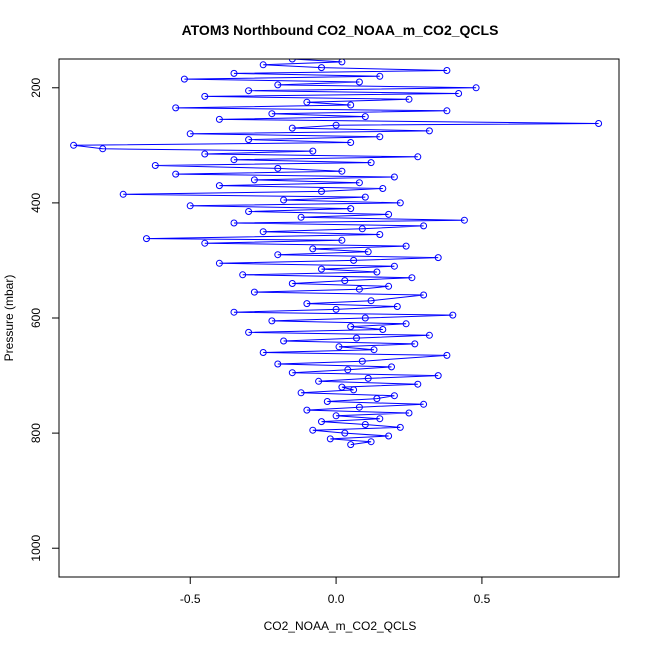 The image size is (650, 650). I want to click on x-axis: -0.5 0.0 0.5, so click(335, 591).